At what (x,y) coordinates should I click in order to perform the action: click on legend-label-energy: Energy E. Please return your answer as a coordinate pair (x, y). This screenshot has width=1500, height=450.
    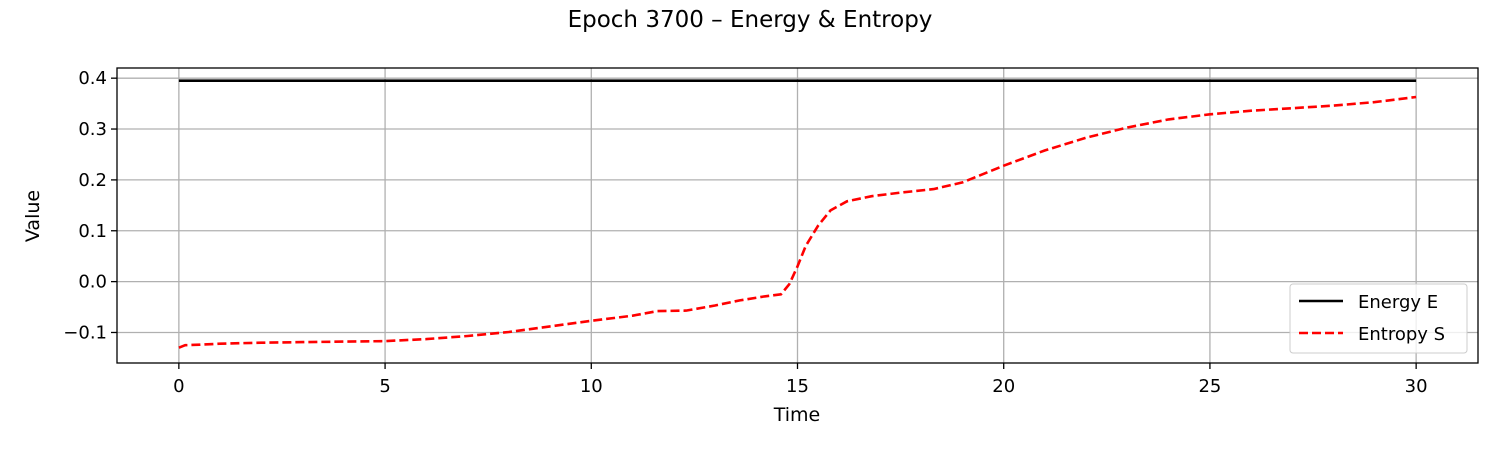
    Looking at the image, I should click on (1398, 302).